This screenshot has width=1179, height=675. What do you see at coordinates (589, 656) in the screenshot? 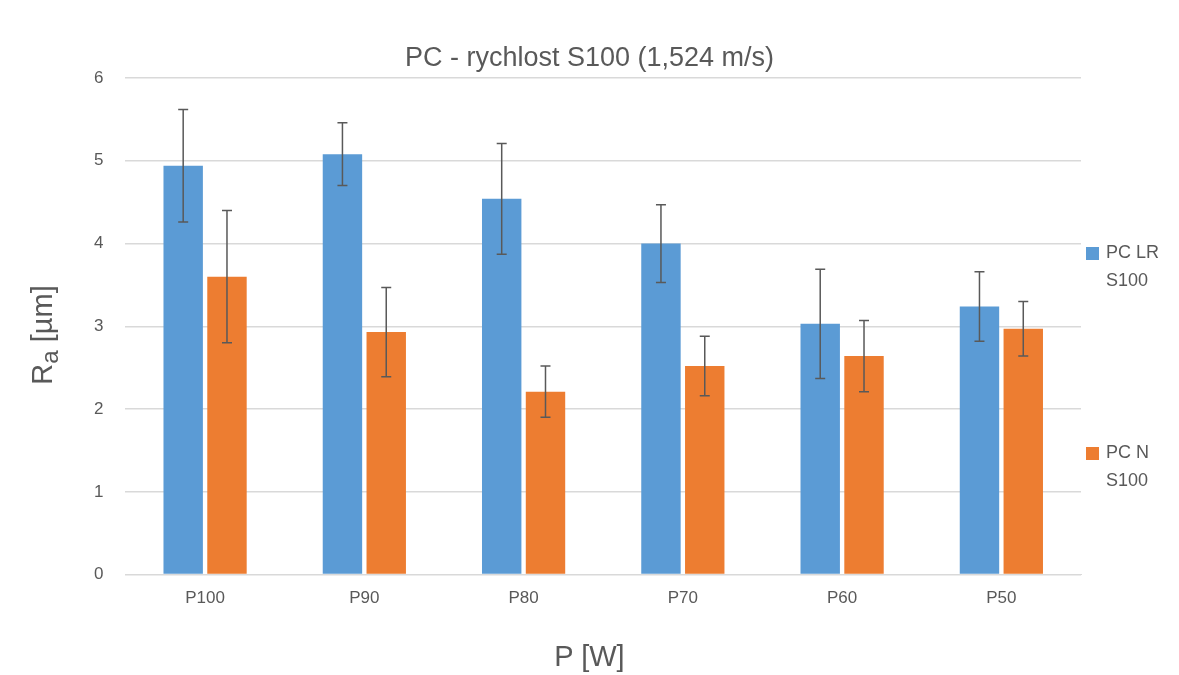
I see `x-axis-title: P [W]` at bounding box center [589, 656].